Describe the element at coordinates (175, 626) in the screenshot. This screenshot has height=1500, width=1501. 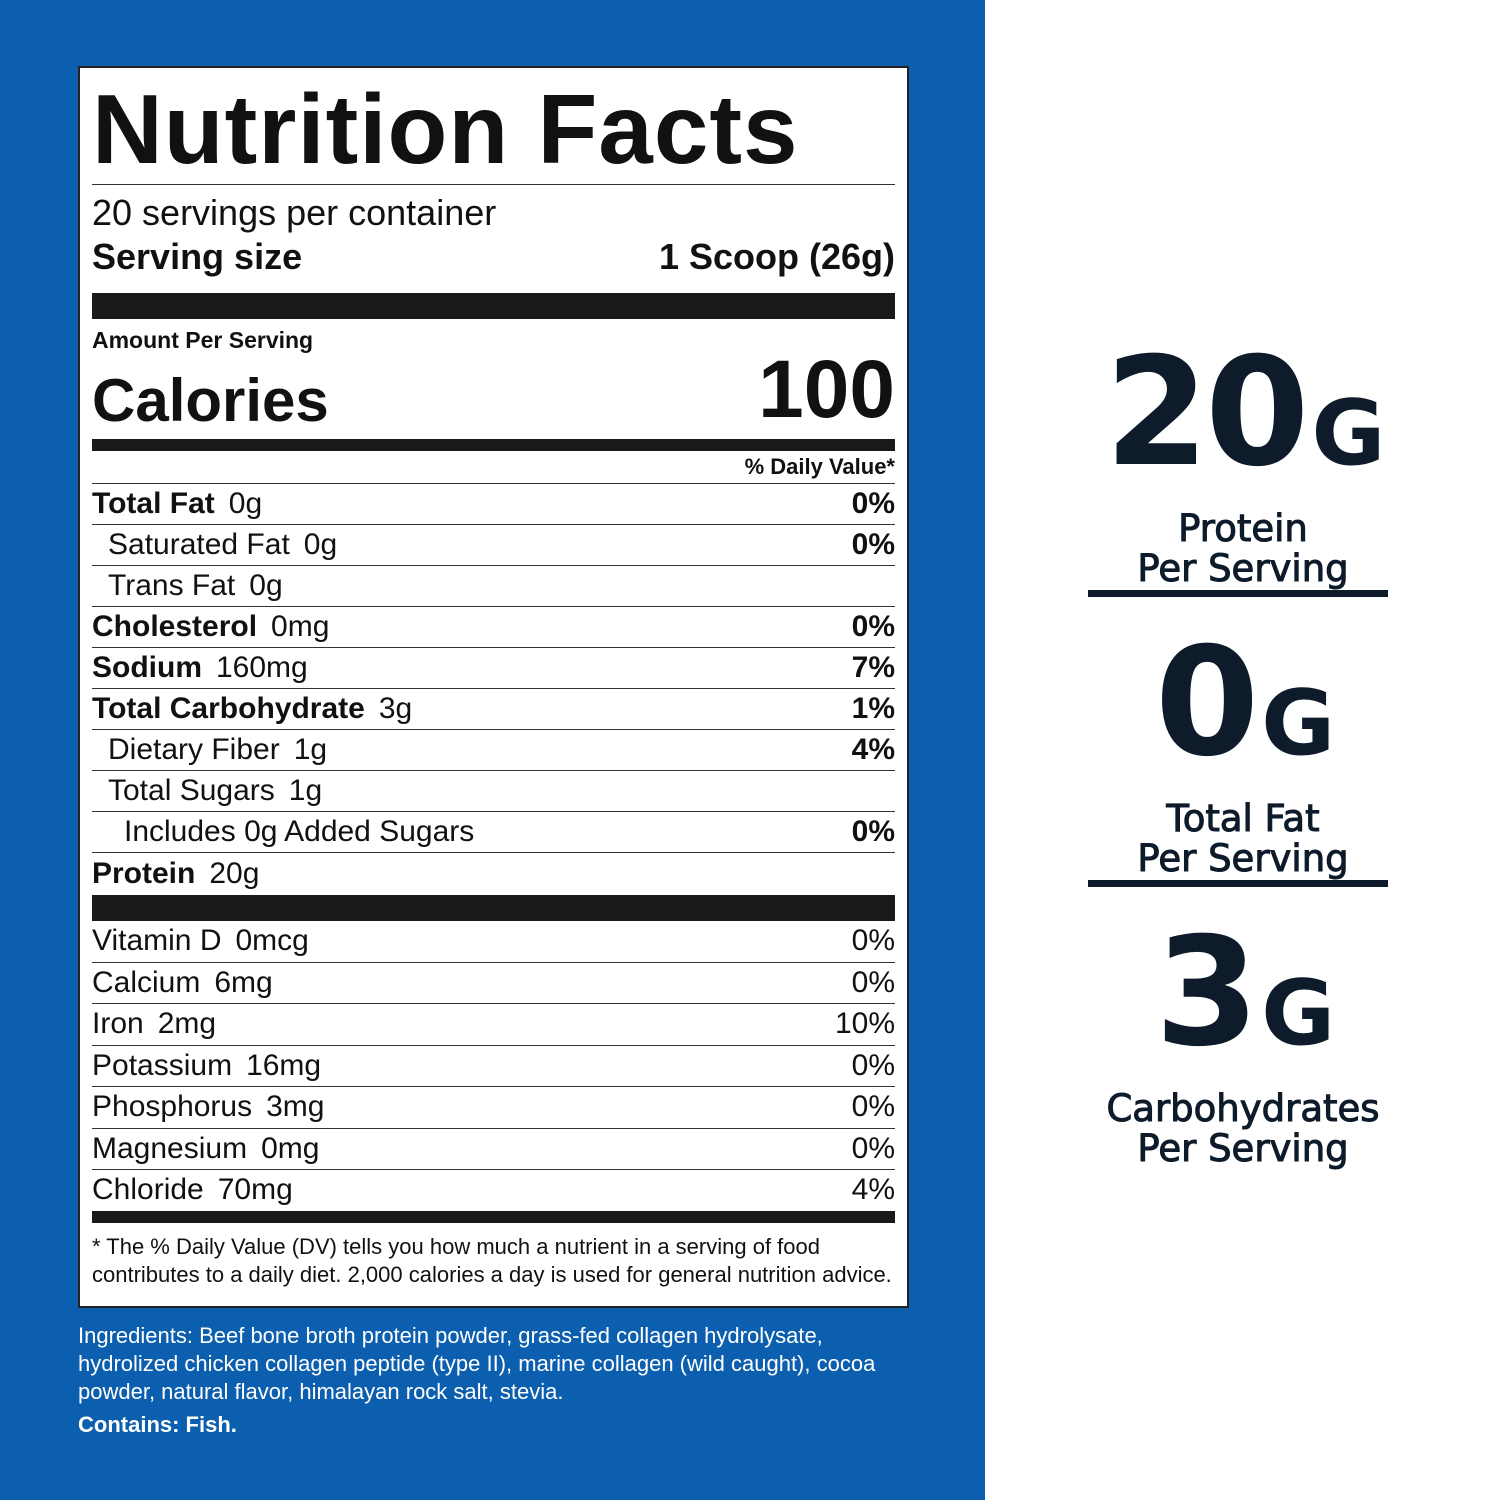
I see `nutrient-name: Cholesterol` at that location.